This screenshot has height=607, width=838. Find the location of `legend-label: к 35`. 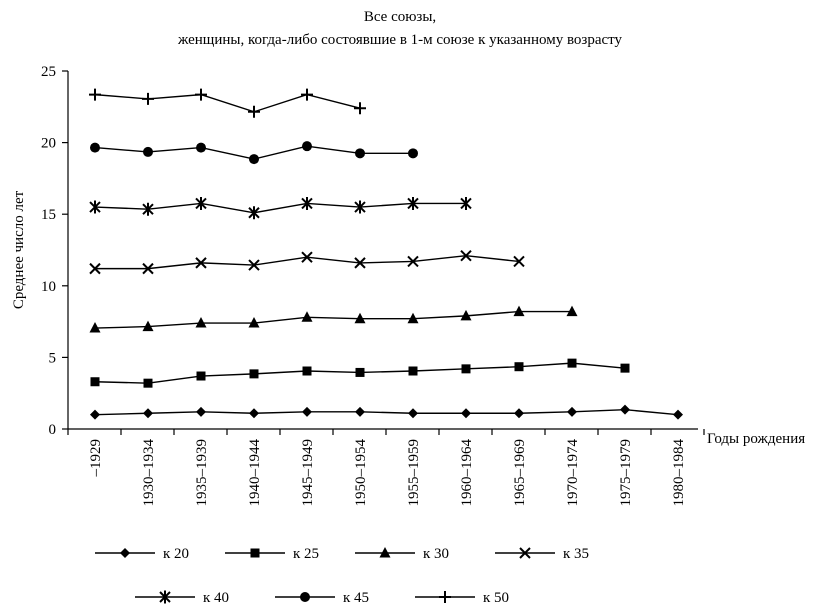

legend-label: к 35 is located at coordinates (576, 554).